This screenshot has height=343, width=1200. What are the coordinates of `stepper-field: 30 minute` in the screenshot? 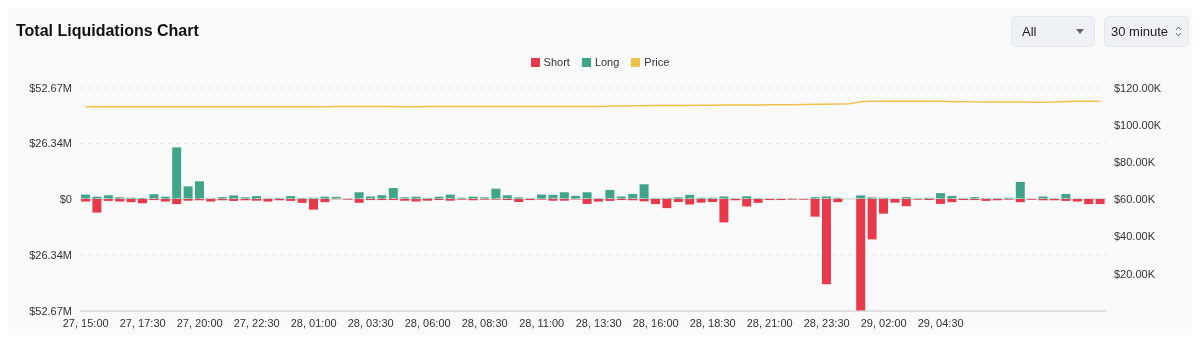 It's located at (1146, 31).